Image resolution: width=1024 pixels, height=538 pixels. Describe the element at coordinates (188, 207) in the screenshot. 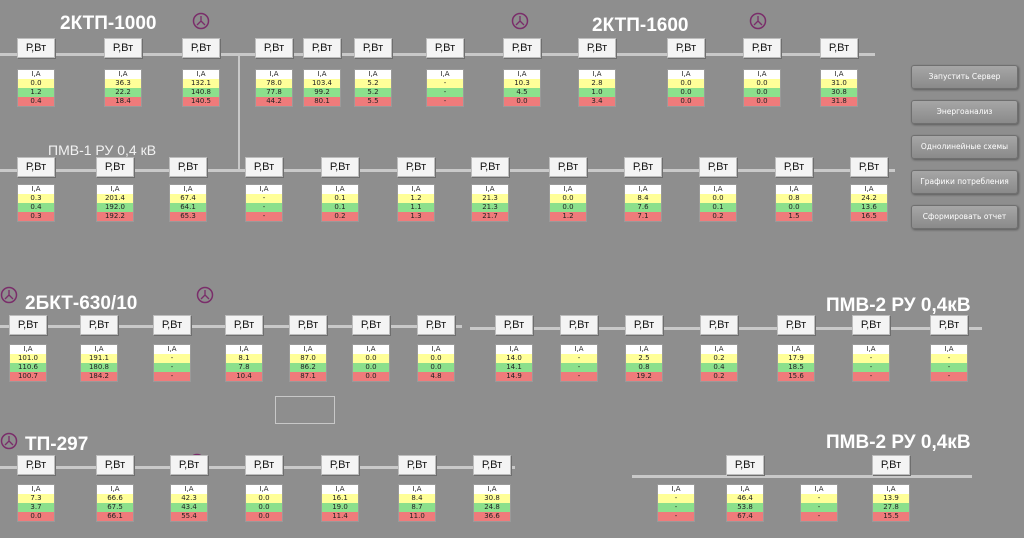

I see `phase-b-value: 64.1` at that location.